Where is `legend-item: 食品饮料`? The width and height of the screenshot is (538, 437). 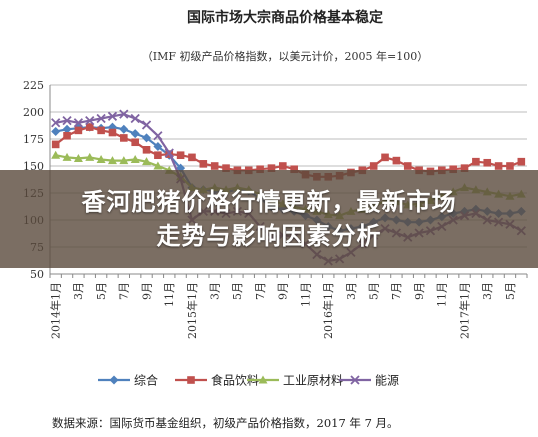 legend-item: 食品饮料 is located at coordinates (217, 380).